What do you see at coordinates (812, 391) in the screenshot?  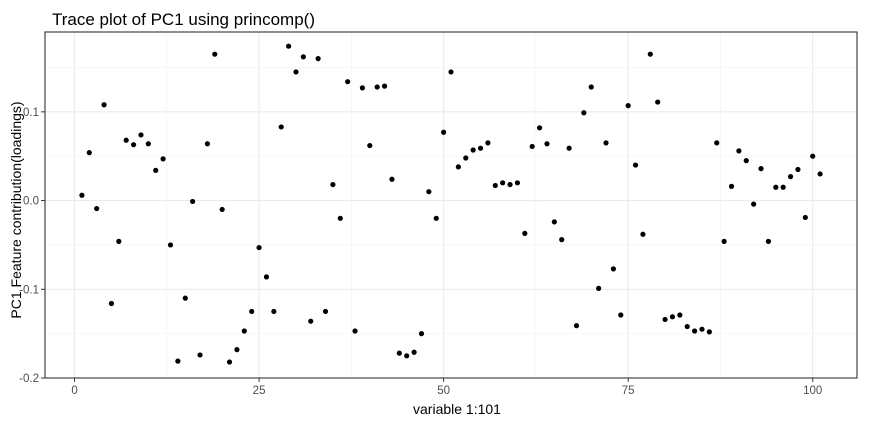 I see `x-tick-label: 100` at bounding box center [812, 391].